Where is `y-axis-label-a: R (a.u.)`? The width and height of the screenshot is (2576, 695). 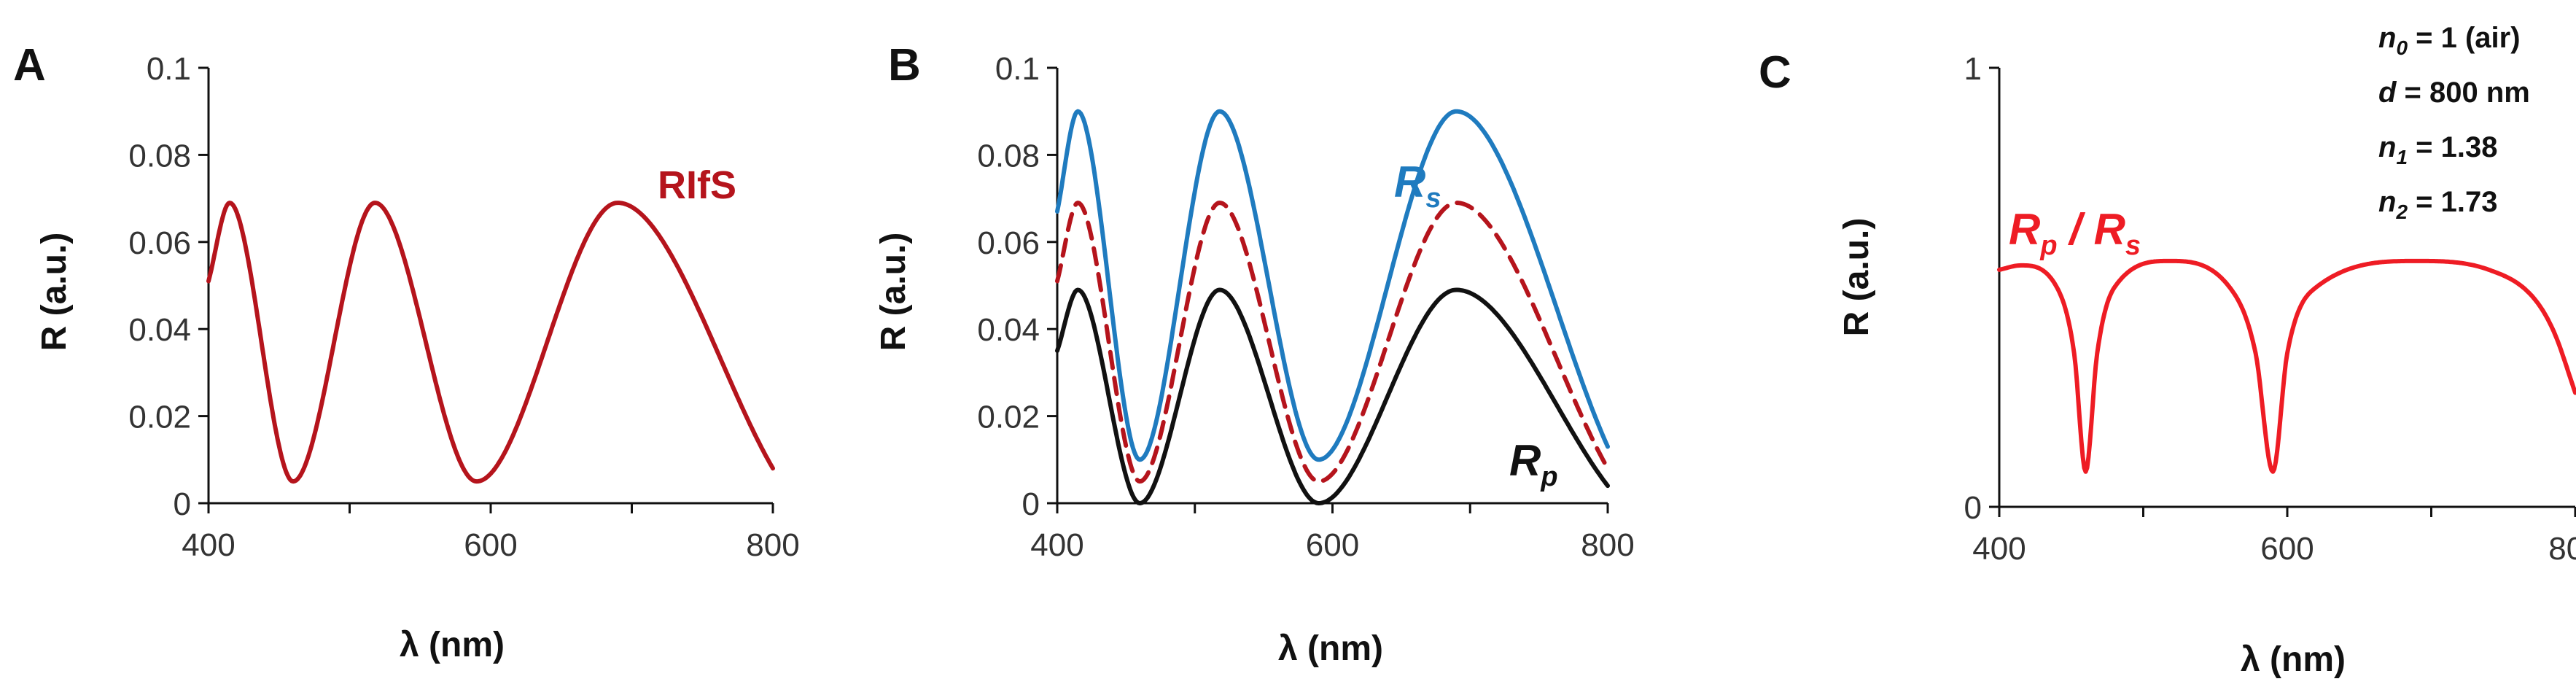
y-axis-label-a: R (a.u.) is located at coordinates (54, 292).